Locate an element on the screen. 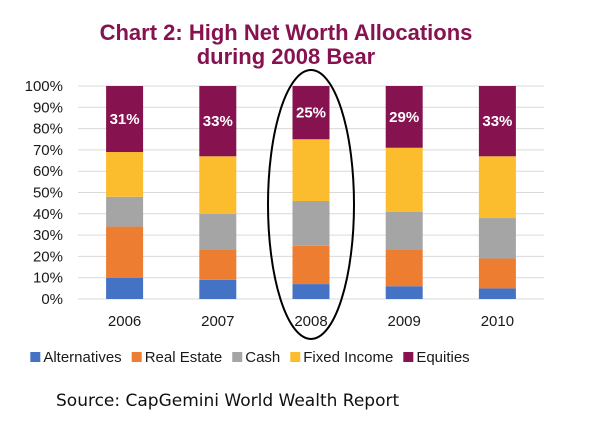  legend-item-real-estate: Real Estate is located at coordinates (177, 357).